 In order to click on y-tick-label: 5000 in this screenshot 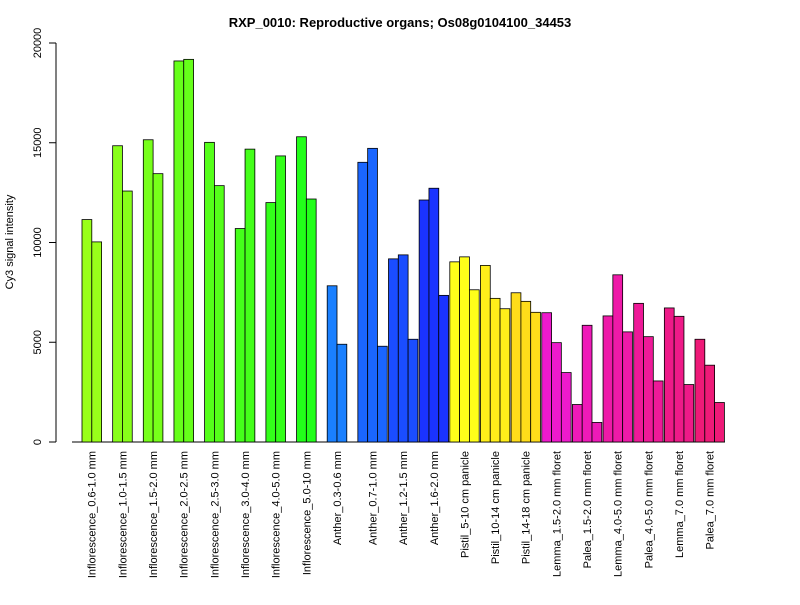, I will do `click(38, 342)`.